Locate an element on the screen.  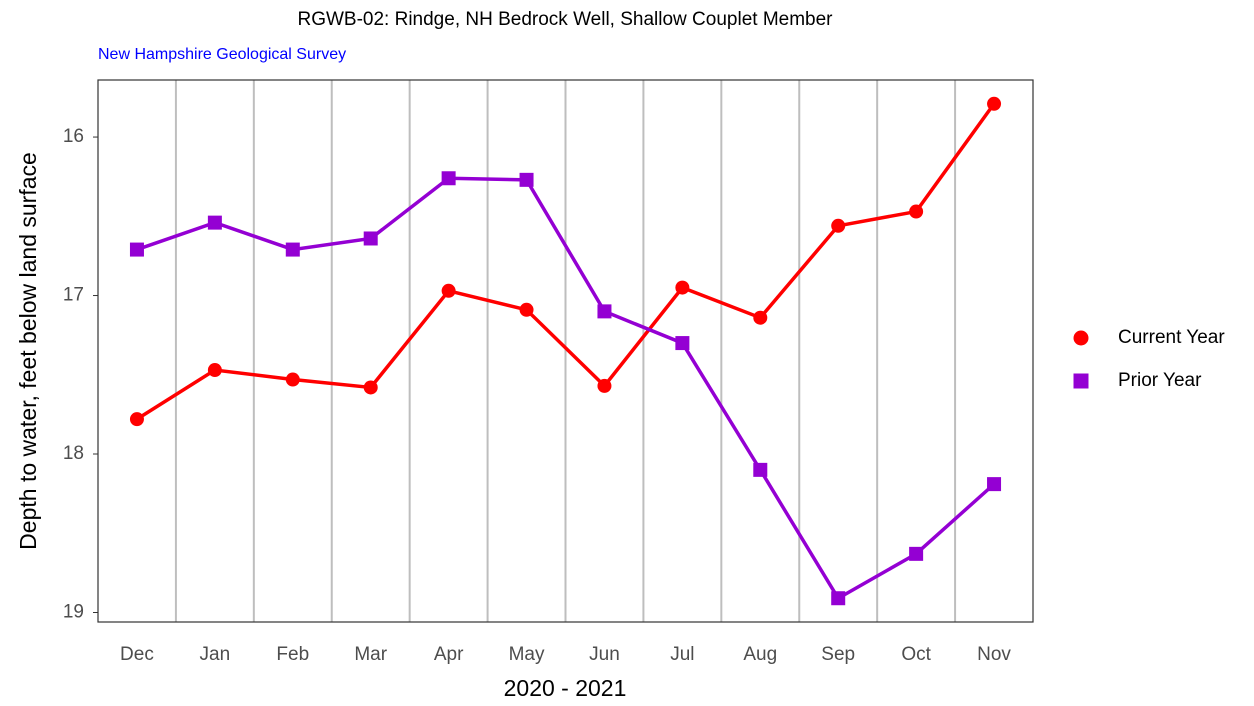
x-tick-label: Mar is located at coordinates (370, 654).